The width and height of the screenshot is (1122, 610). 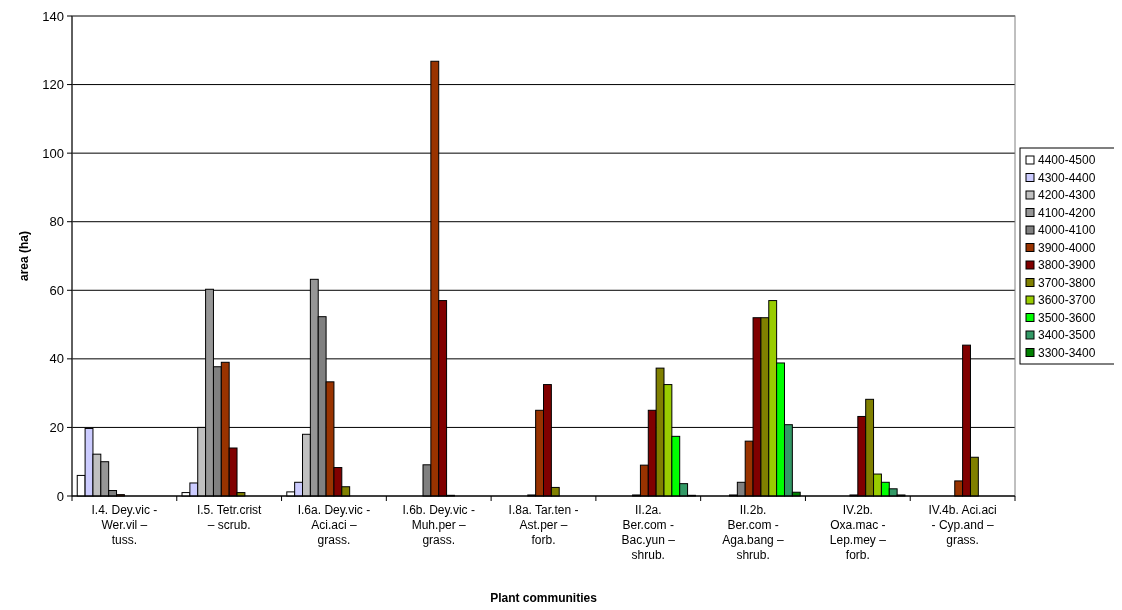 I want to click on legend-label: 3800-3900, so click(x=1067, y=265).